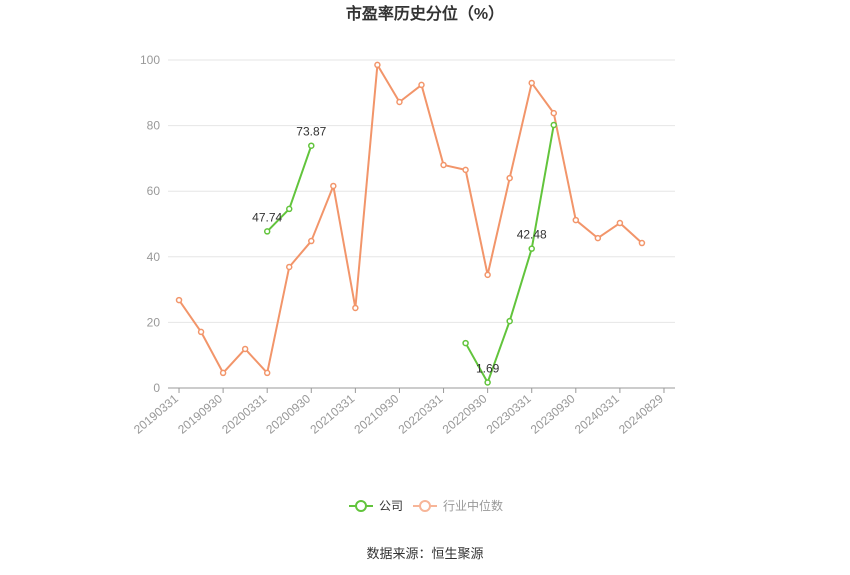 Image resolution: width=850 pixels, height=575 pixels. Describe the element at coordinates (391, 506) in the screenshot. I see `legend-company-label: 公司` at that location.